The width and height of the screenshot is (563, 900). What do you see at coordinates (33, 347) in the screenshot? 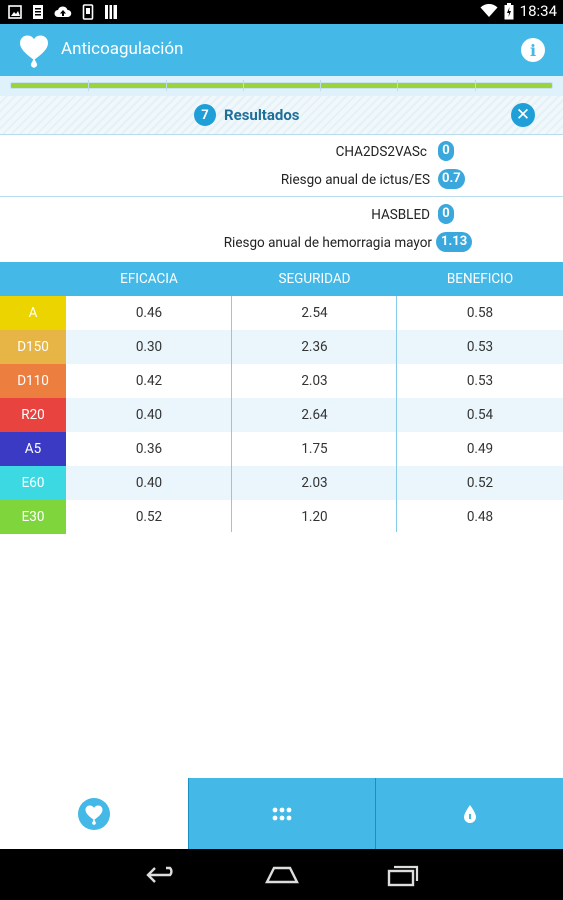
I see `drug-label: D150` at bounding box center [33, 347].